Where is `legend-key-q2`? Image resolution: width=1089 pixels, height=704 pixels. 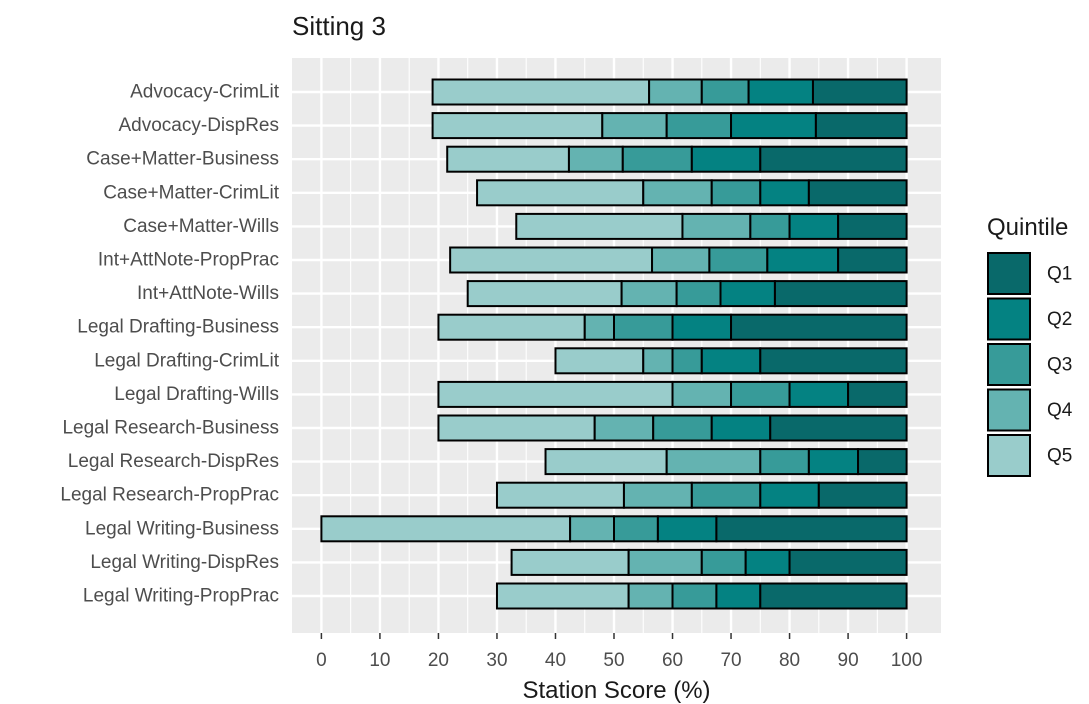 legend-key-q2 is located at coordinates (1009, 319).